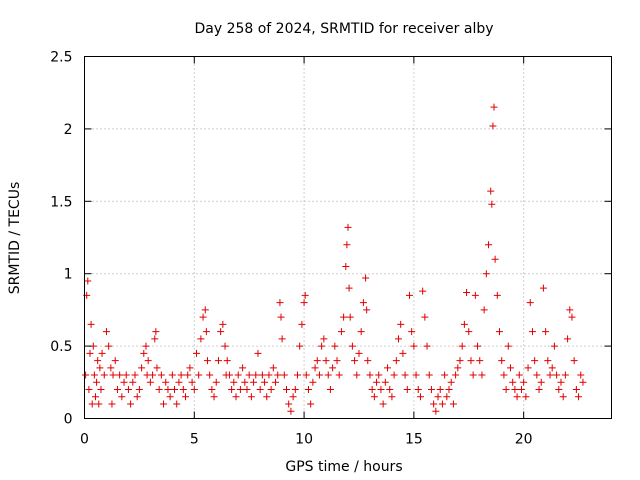  What do you see at coordinates (304, 440) in the screenshot?
I see `x-tick-label: 10` at bounding box center [304, 440].